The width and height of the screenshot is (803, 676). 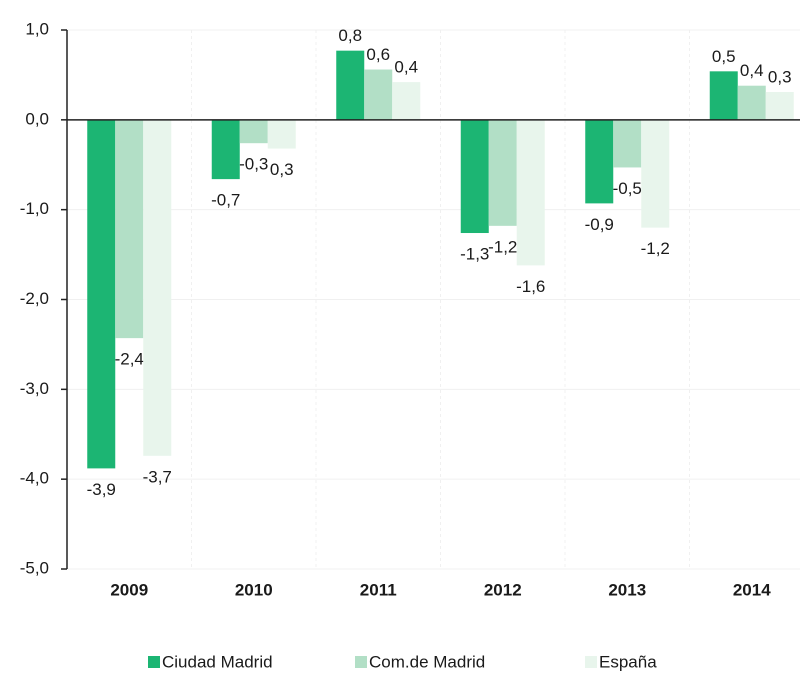 I want to click on value-label: -0,7, so click(x=225, y=200).